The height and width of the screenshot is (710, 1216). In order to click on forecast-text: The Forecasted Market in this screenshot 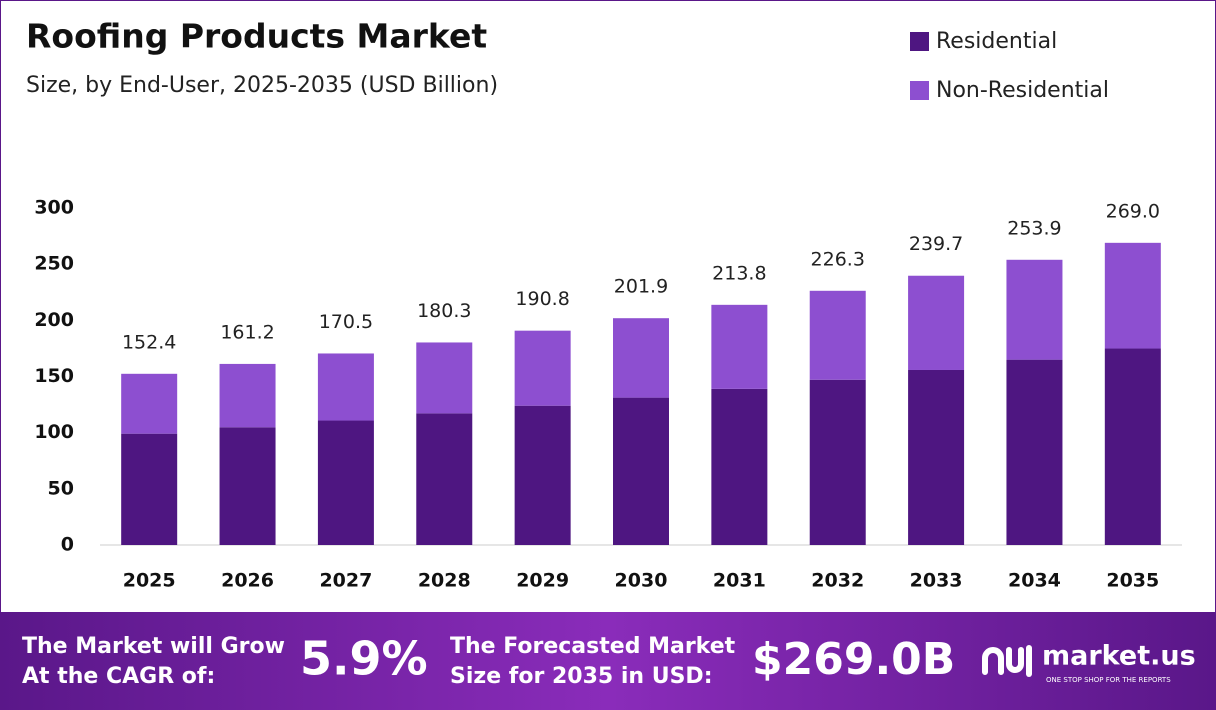, I will do `click(593, 646)`.